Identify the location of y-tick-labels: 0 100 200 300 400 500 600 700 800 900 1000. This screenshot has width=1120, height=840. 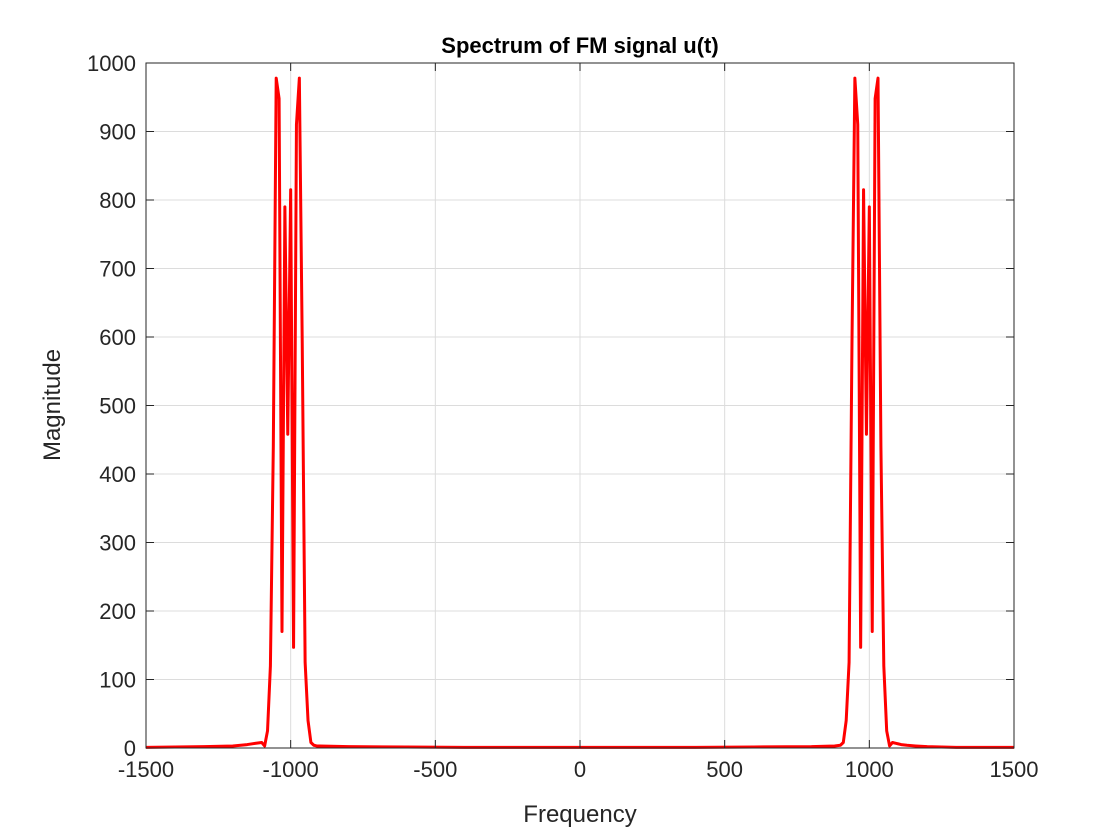
(111, 406).